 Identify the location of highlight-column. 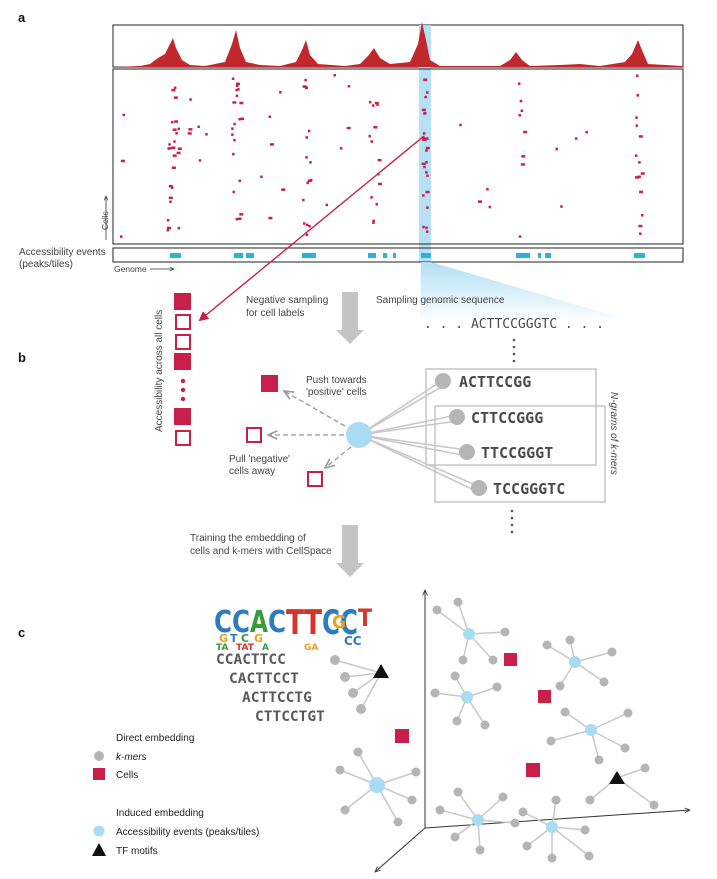
(425, 143).